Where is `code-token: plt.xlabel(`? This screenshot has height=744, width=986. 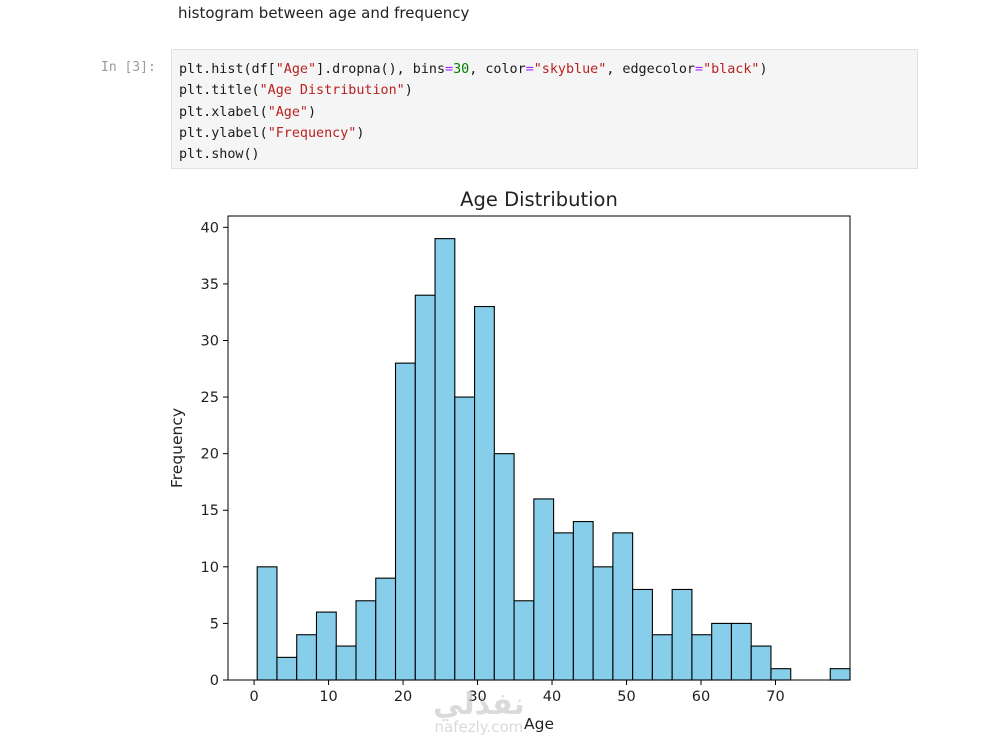 code-token: plt.xlabel( is located at coordinates (223, 112).